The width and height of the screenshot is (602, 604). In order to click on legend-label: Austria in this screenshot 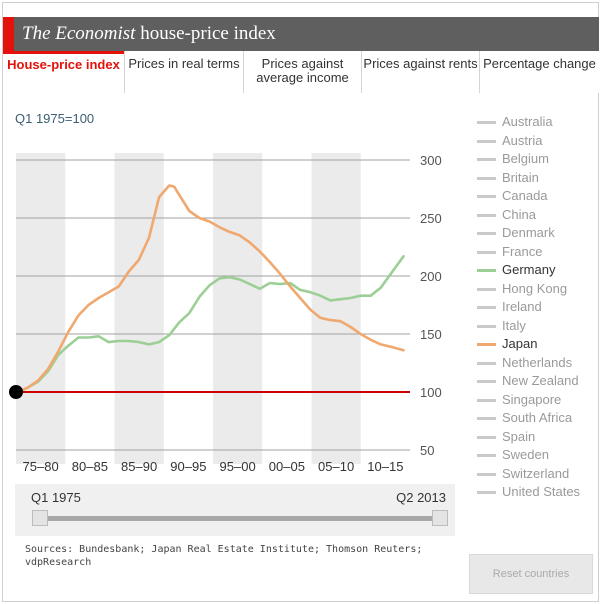, I will do `click(522, 140)`.